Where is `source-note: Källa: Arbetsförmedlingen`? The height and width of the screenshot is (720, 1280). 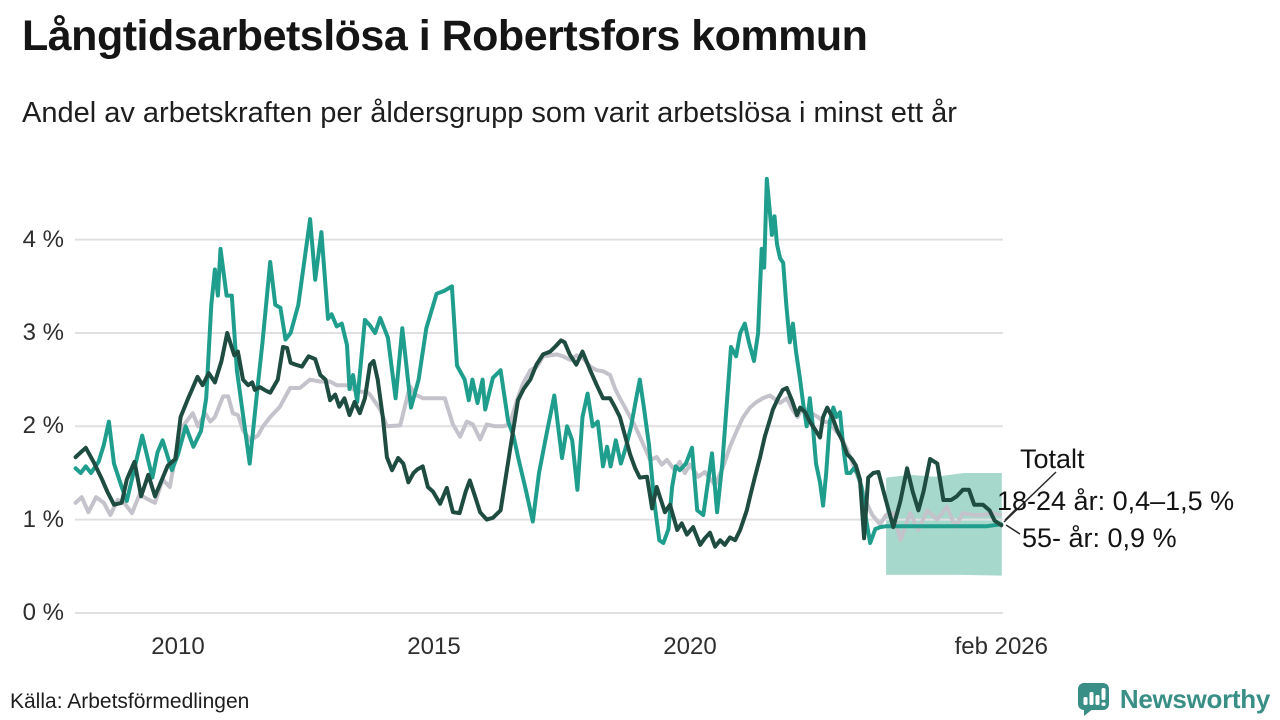
source-note: Källa: Arbetsförmedlingen is located at coordinates (130, 701).